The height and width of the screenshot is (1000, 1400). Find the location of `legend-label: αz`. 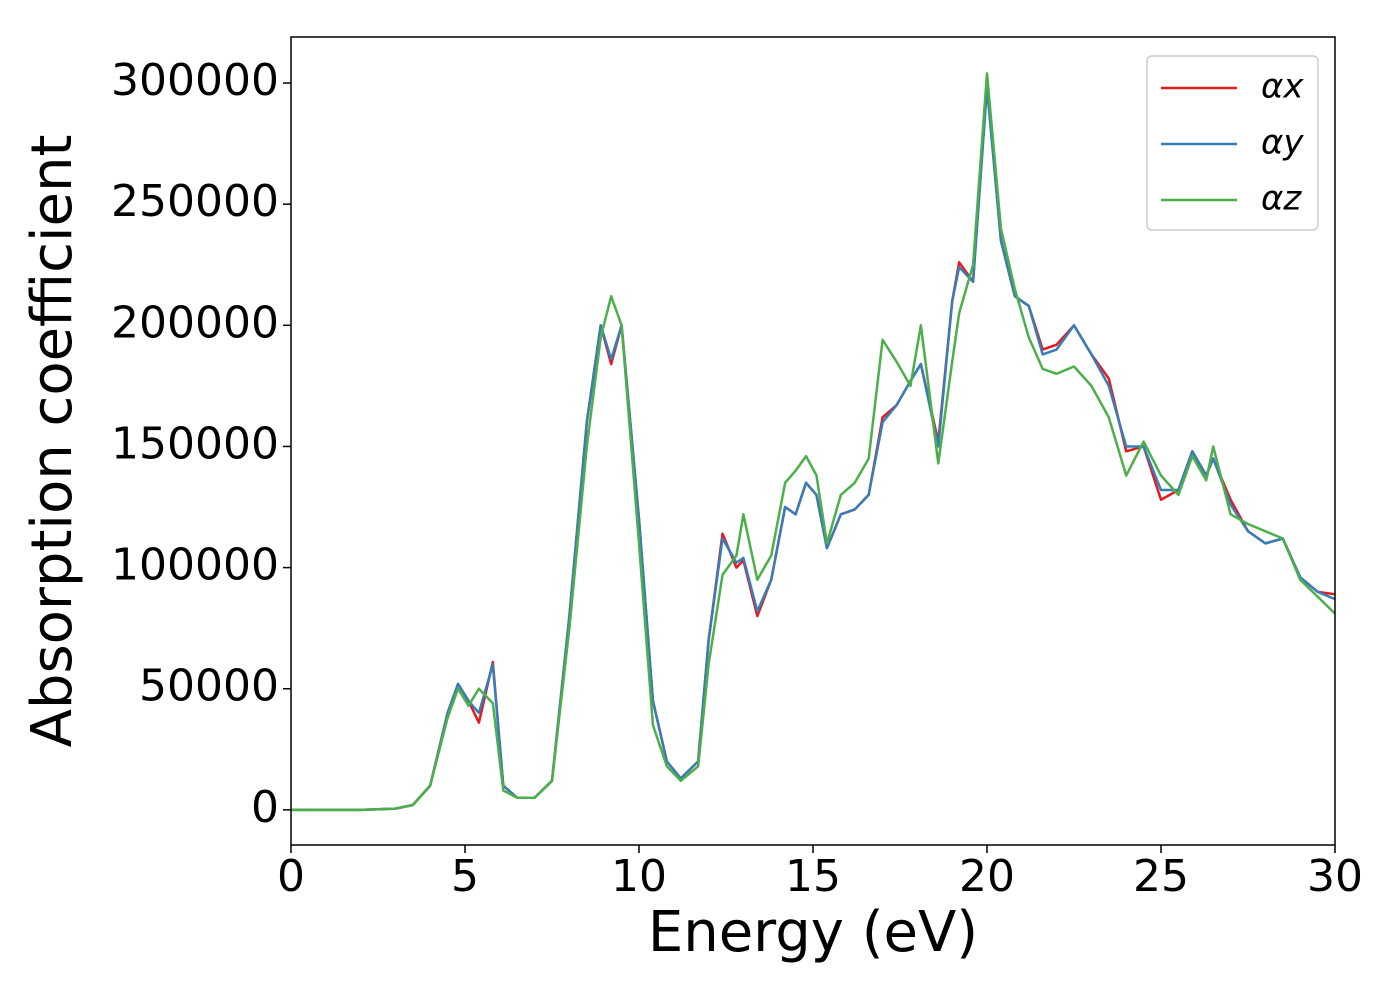

legend-label: αz is located at coordinates (1281, 199).